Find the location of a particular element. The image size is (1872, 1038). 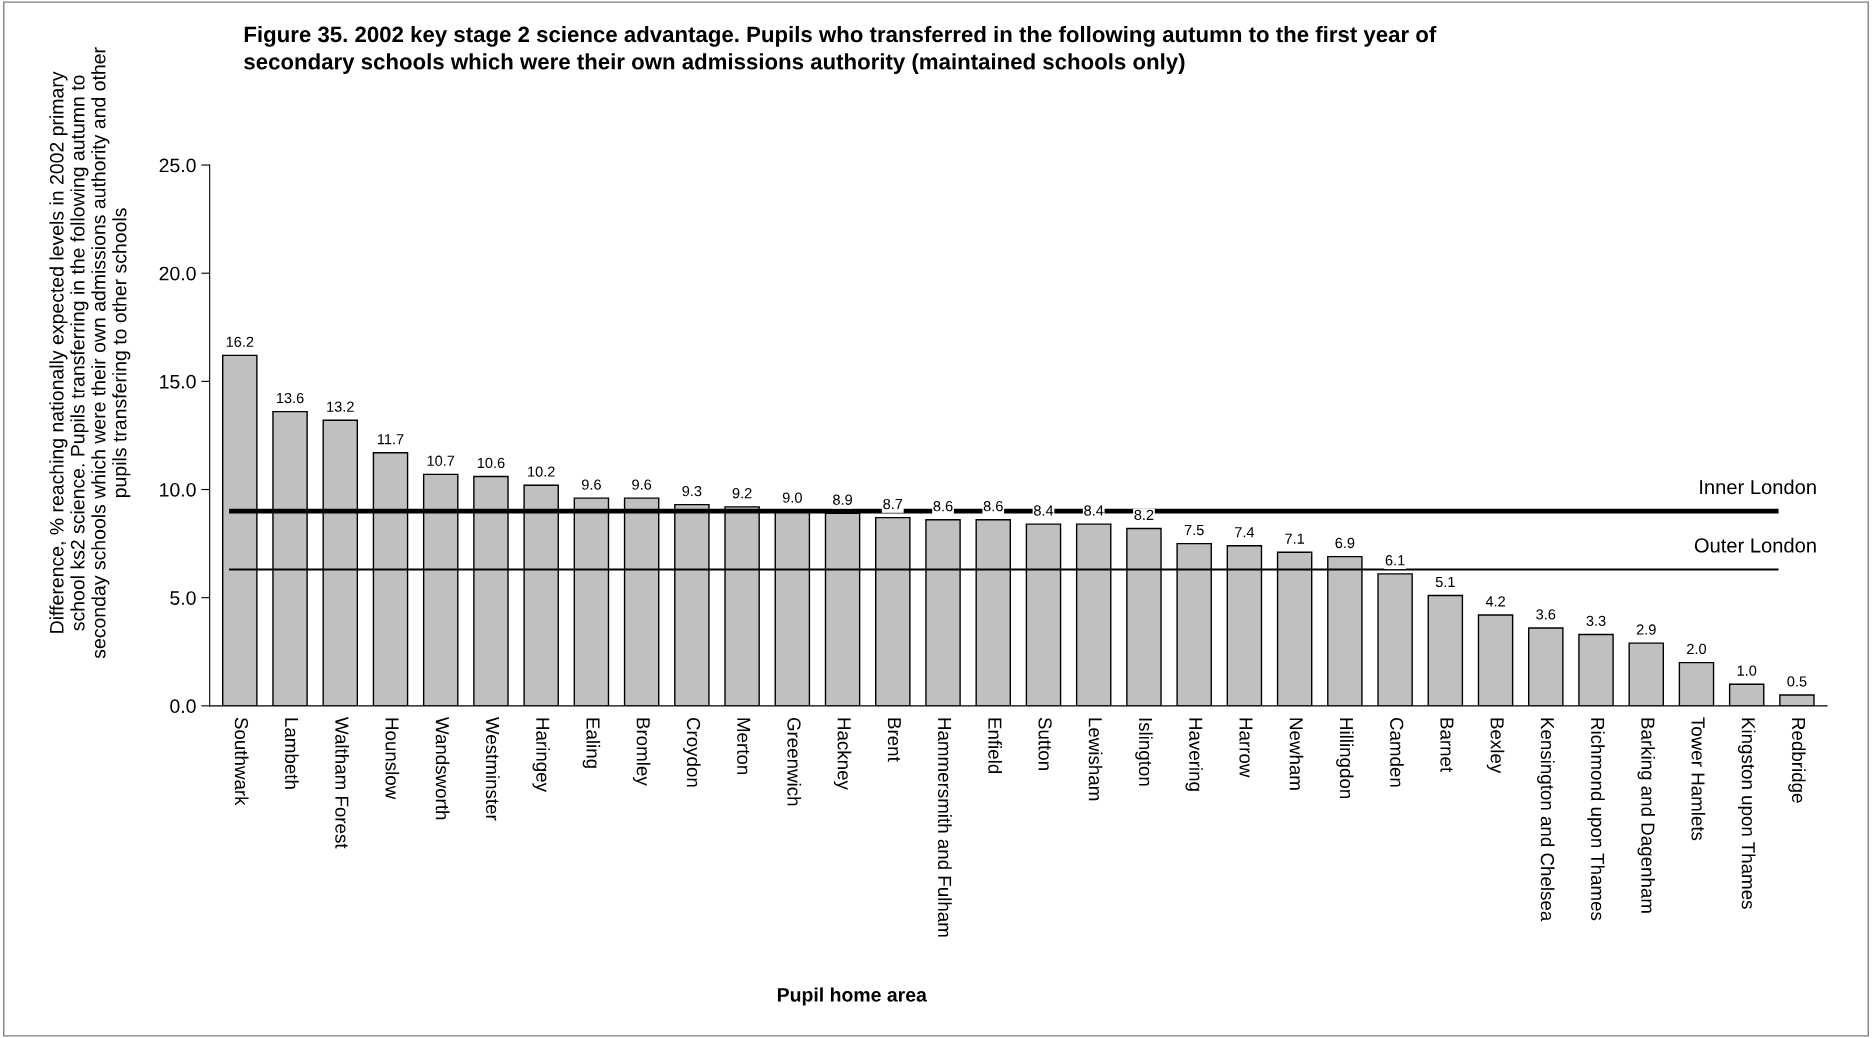

data-label: 4.2 is located at coordinates (1495, 601).